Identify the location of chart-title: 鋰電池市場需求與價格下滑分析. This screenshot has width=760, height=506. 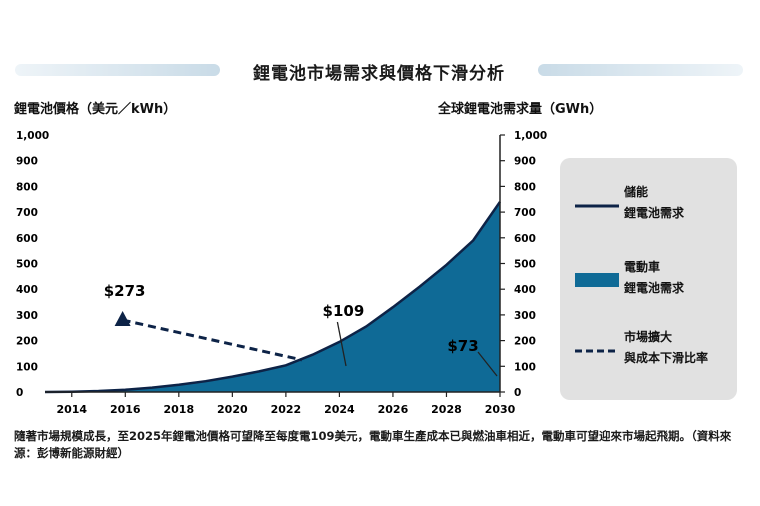
(379, 74).